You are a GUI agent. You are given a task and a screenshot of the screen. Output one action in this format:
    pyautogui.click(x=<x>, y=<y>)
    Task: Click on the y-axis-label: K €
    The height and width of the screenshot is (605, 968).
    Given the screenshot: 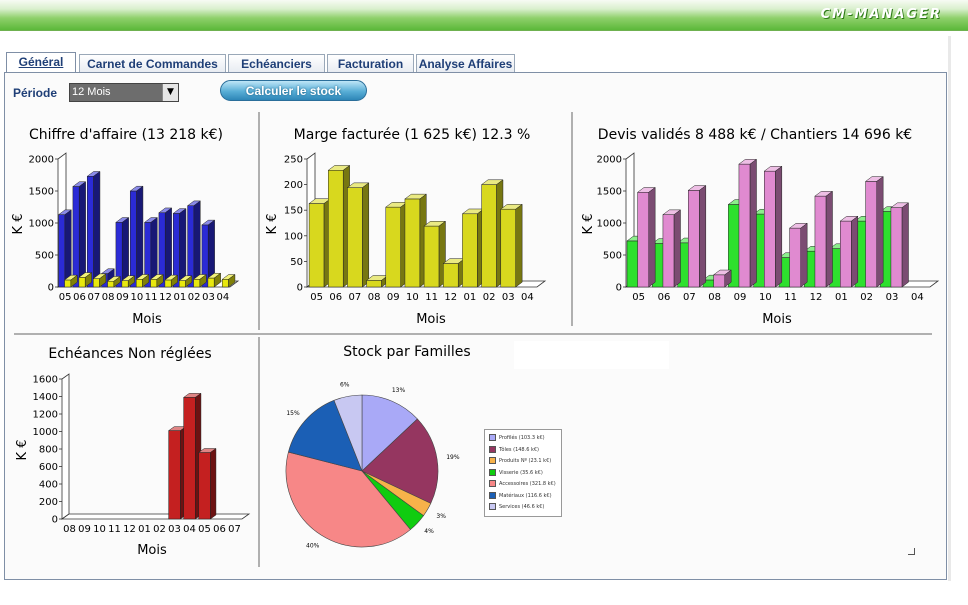 What is the action you would take?
    pyautogui.click(x=588, y=224)
    